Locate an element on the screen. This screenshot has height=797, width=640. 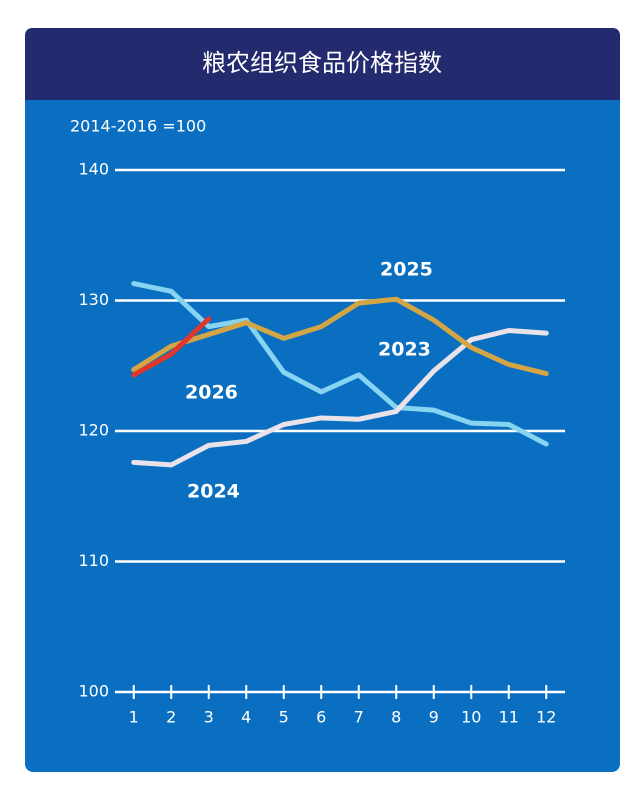
title-bar is located at coordinates (322, 64).